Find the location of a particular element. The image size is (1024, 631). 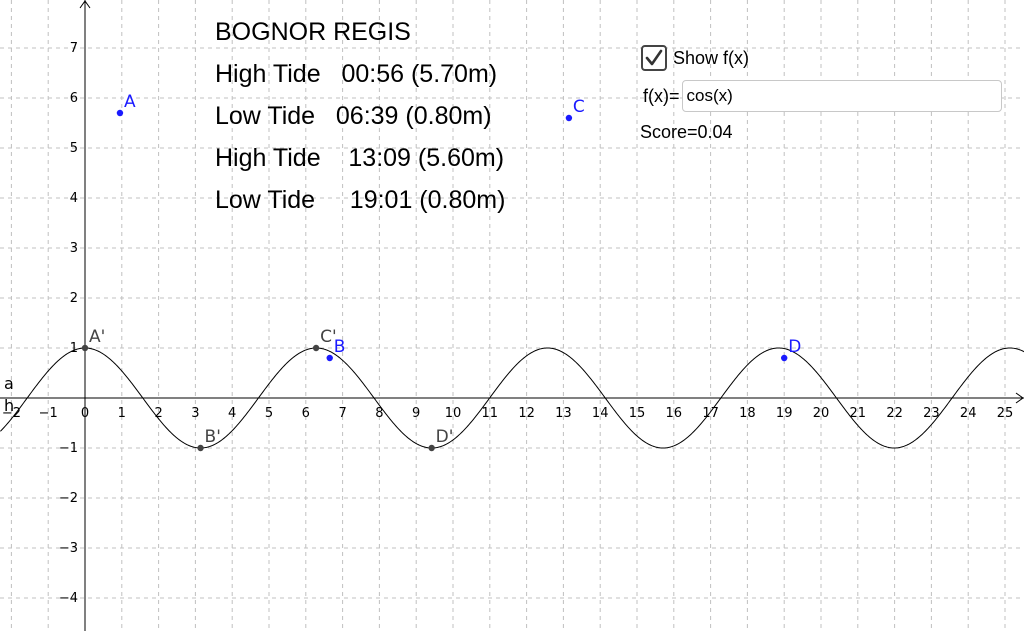

point-label: A' is located at coordinates (97, 337).